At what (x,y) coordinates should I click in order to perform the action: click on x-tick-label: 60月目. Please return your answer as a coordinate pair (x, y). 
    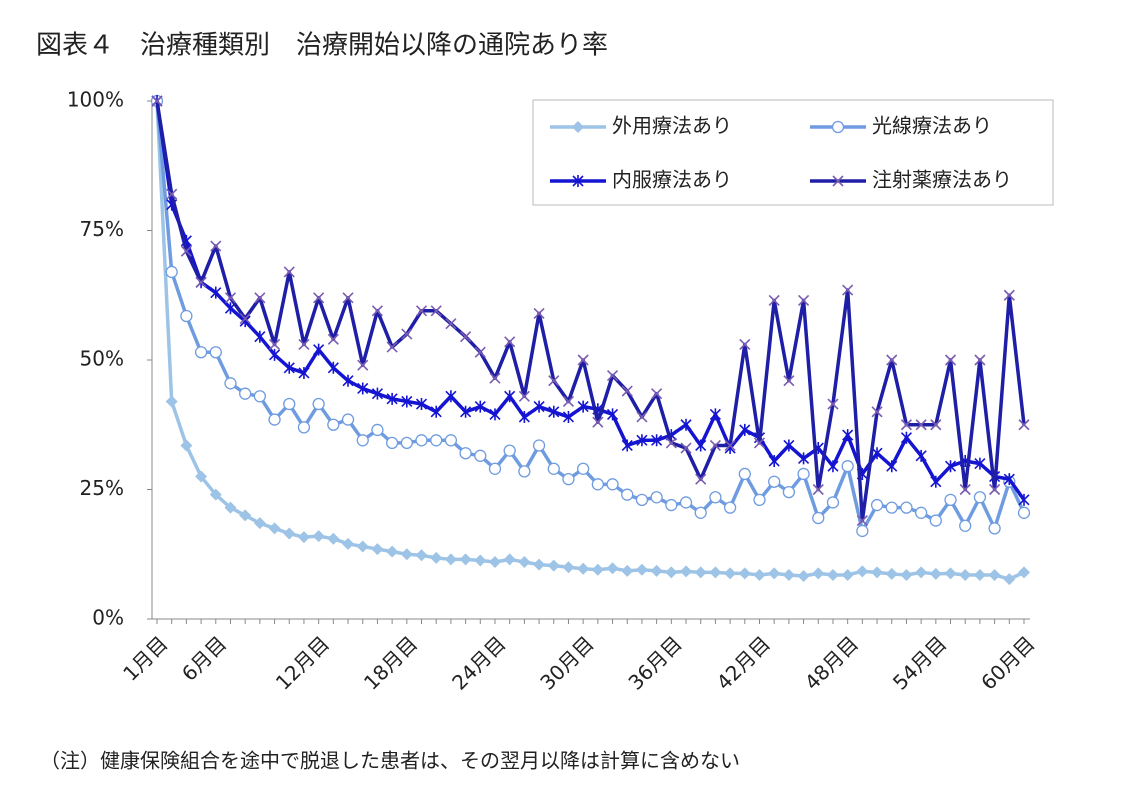
    Looking at the image, I should click on (1007, 662).